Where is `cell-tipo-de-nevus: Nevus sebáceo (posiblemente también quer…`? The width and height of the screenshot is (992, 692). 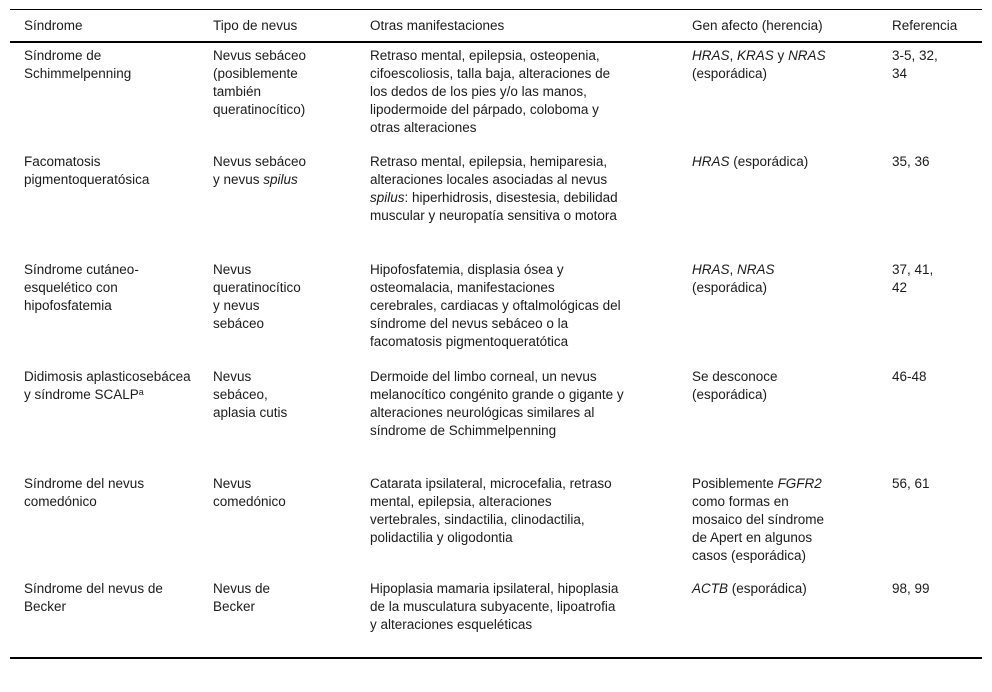 cell-tipo-de-nevus: Nevus sebáceo (posiblemente también quer… is located at coordinates (260, 82).